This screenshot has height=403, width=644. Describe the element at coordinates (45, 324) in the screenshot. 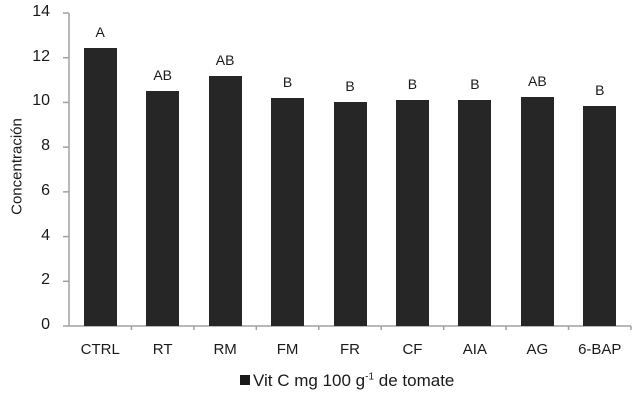

I see `y-tick-label: 0` at that location.